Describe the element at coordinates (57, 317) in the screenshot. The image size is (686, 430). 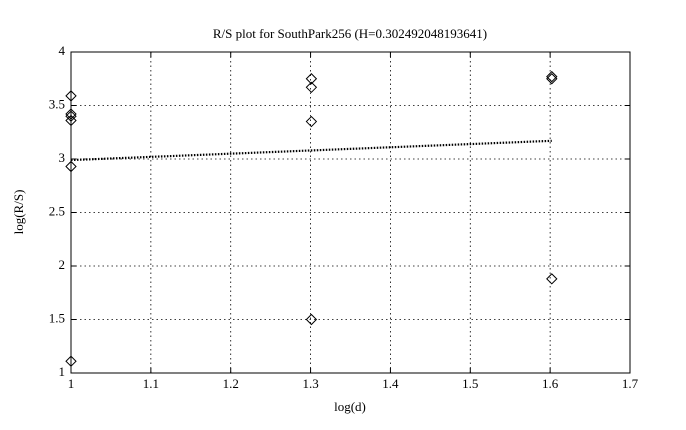
I see `y-tick-label: 1.5` at that location.